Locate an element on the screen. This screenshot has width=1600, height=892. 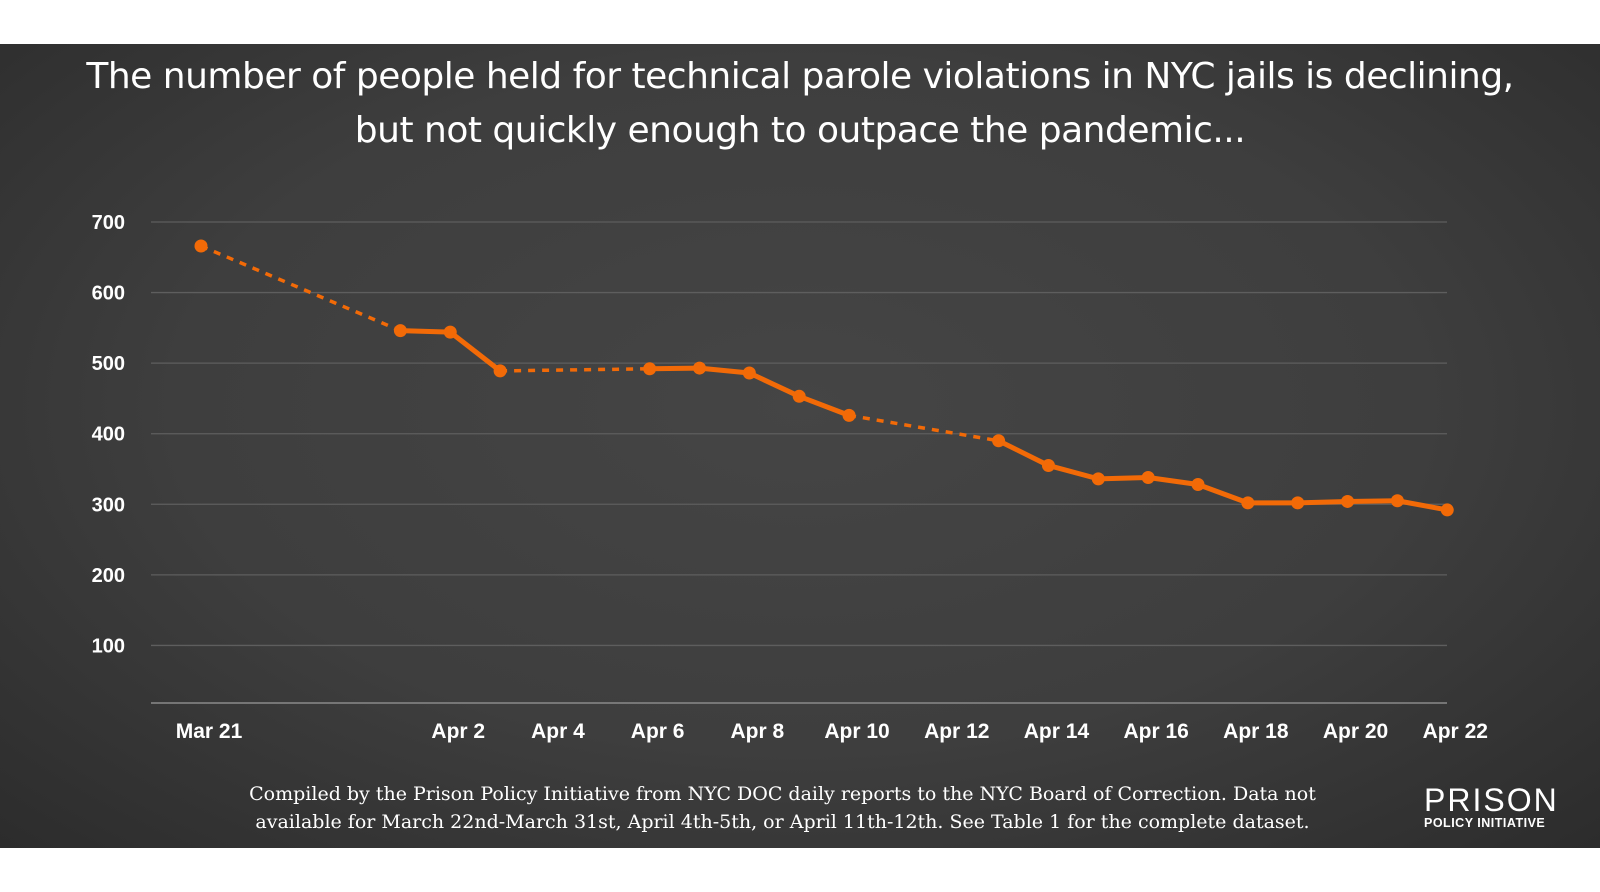
x-tick-label: Apr 18 is located at coordinates (1256, 731).